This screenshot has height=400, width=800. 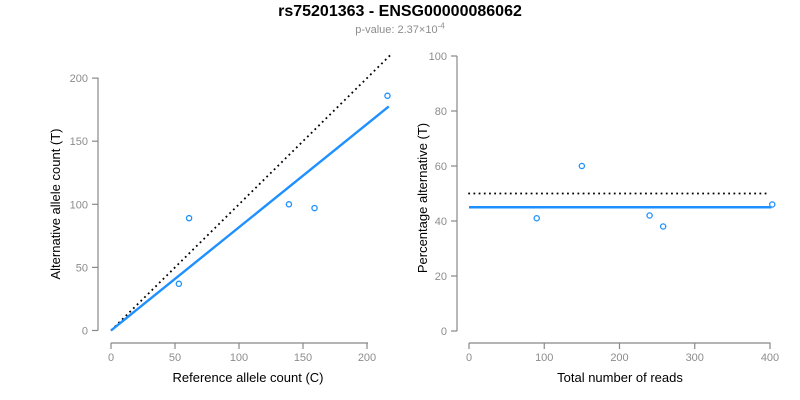 What do you see at coordinates (396, 30) in the screenshot?
I see `pvalue-text: p-value: 2.37×10` at bounding box center [396, 30].